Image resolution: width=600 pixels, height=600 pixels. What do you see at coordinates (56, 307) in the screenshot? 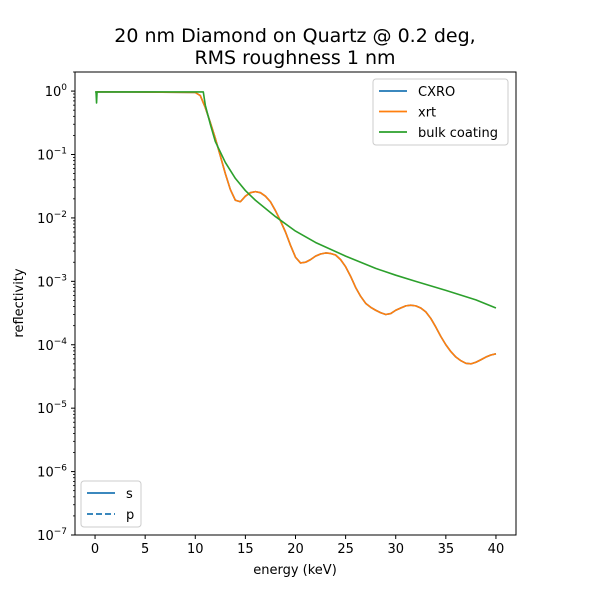
I see `y-axis: 10⁻⁷ 10⁻⁶ 10⁻⁵ 10⁻⁴ 10⁻³ 10⁻² 10⁻¹ 10⁰` at bounding box center [56, 307].